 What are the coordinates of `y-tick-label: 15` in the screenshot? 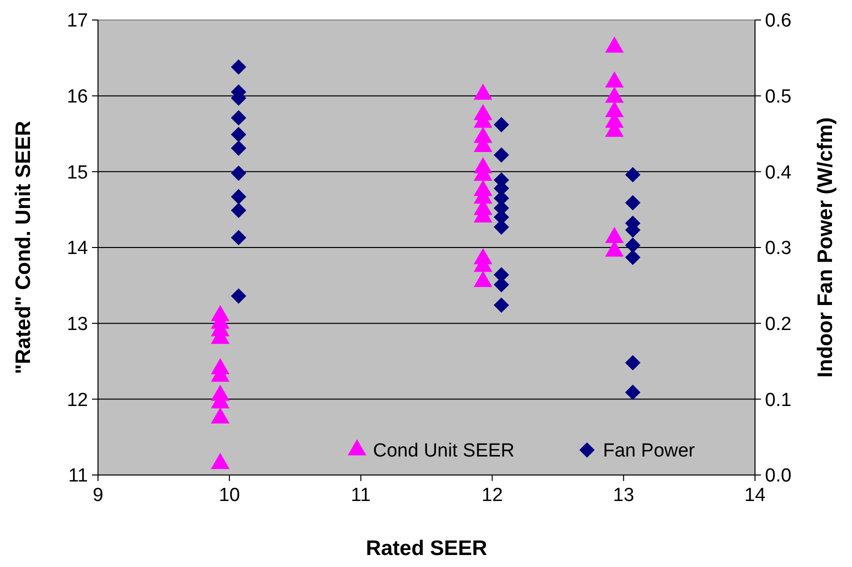 It's located at (77, 173).